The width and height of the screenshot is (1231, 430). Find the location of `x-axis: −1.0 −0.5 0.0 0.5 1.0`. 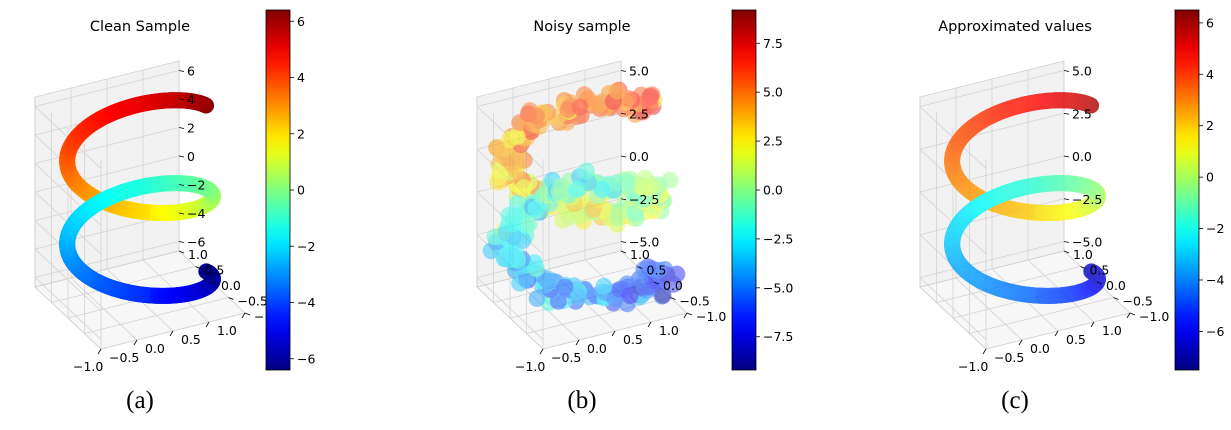

x-axis: −1.0 −0.5 0.0 0.5 1.0 is located at coordinates (601, 343).